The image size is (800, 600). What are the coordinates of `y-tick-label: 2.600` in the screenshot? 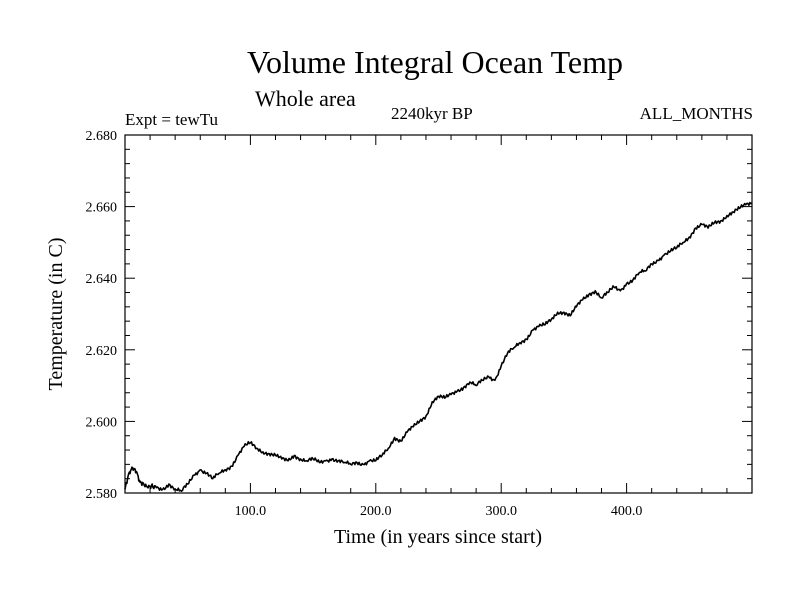 It's located at (102, 422).